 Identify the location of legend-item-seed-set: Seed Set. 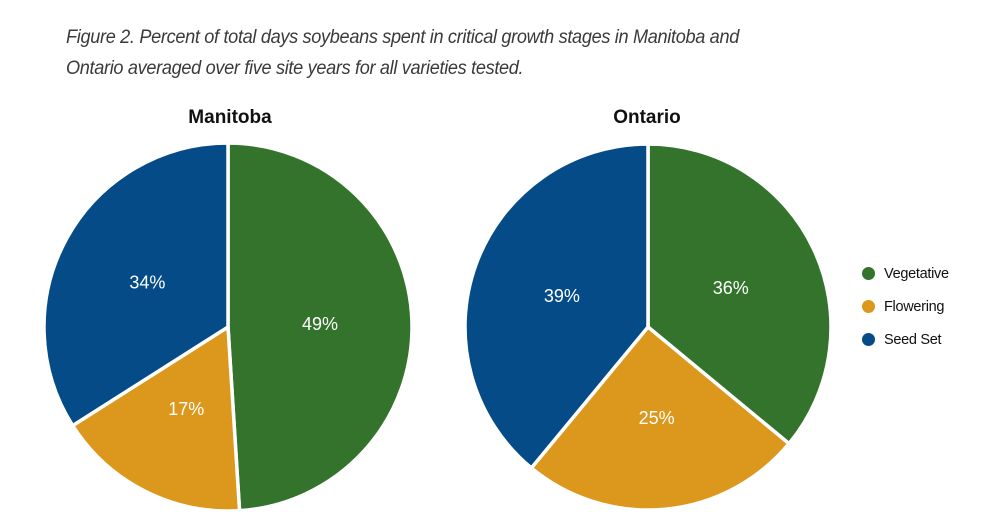
(927, 339).